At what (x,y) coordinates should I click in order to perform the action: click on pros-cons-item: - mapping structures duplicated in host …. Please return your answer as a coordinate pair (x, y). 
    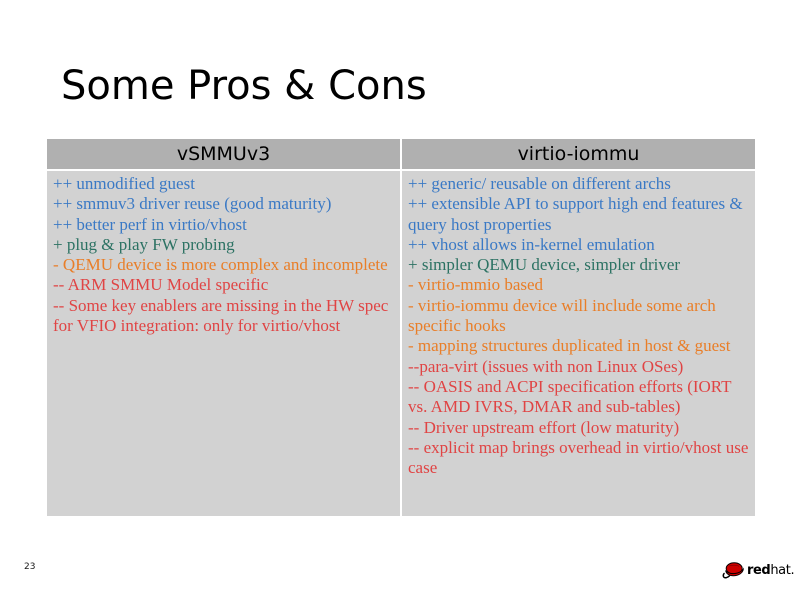
    Looking at the image, I should click on (569, 346).